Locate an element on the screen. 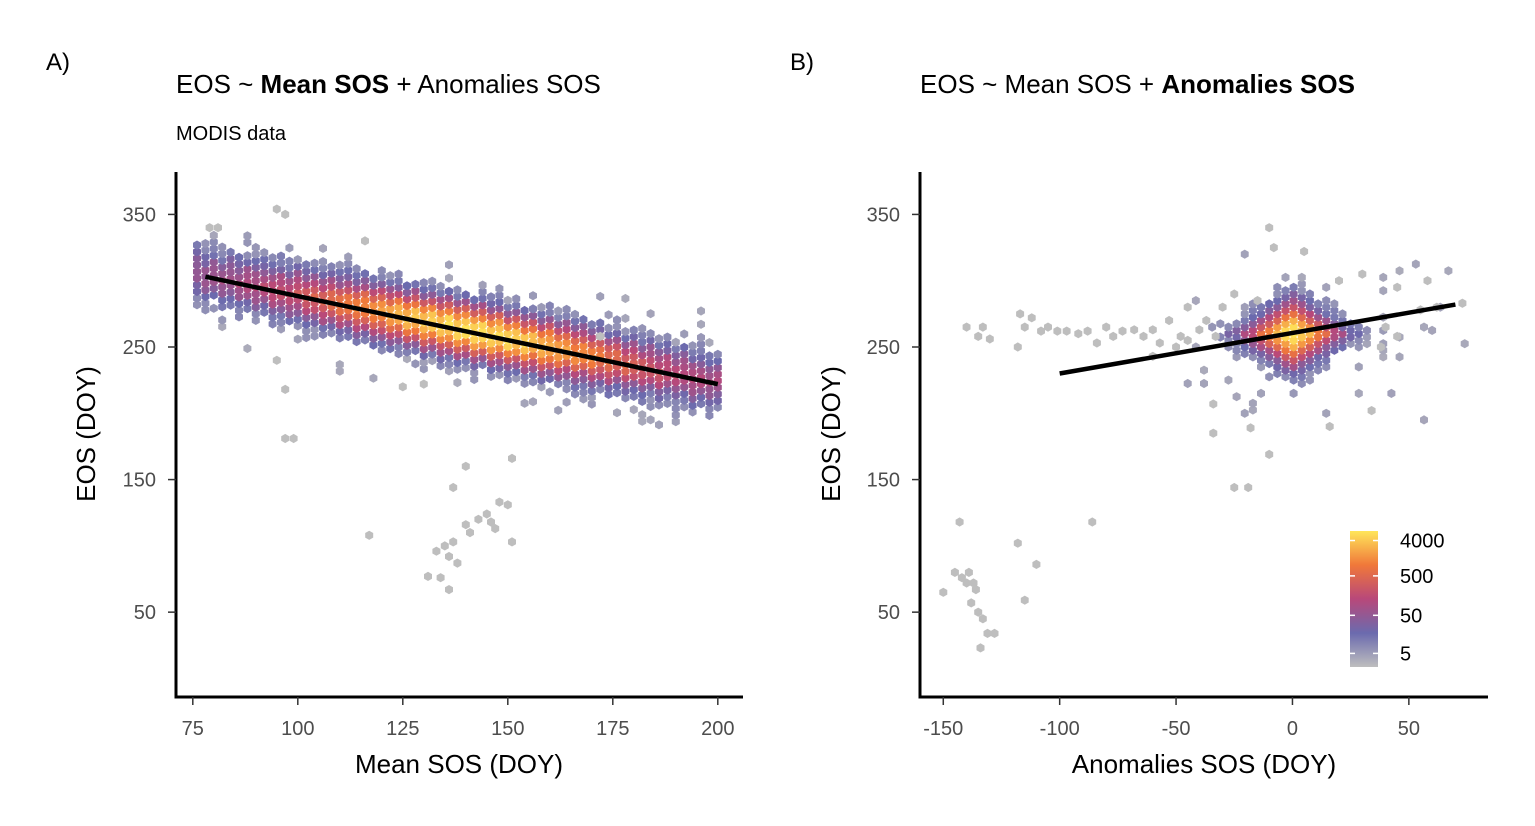 The height and width of the screenshot is (826, 1535). y-tick-label: 50 is located at coordinates (889, 613).